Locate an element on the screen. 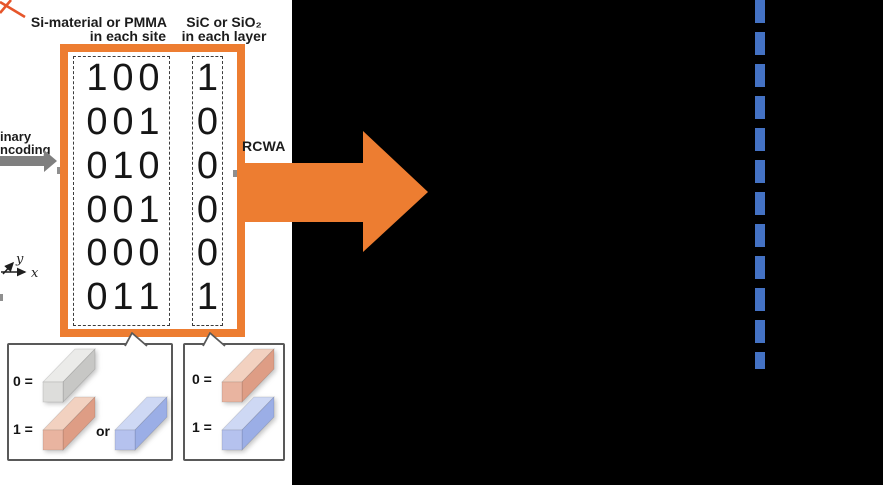 Image resolution: width=883 pixels, height=485 pixels. legend-or-label: or is located at coordinates (103, 431).